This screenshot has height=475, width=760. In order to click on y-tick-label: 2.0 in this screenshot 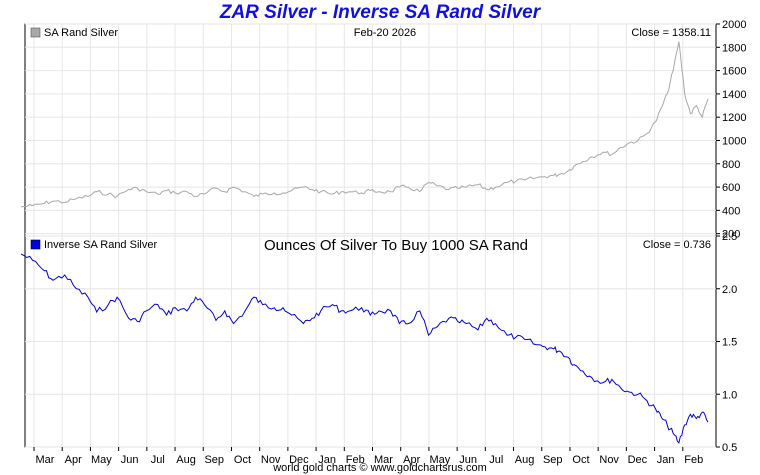, I will do `click(729, 290)`.